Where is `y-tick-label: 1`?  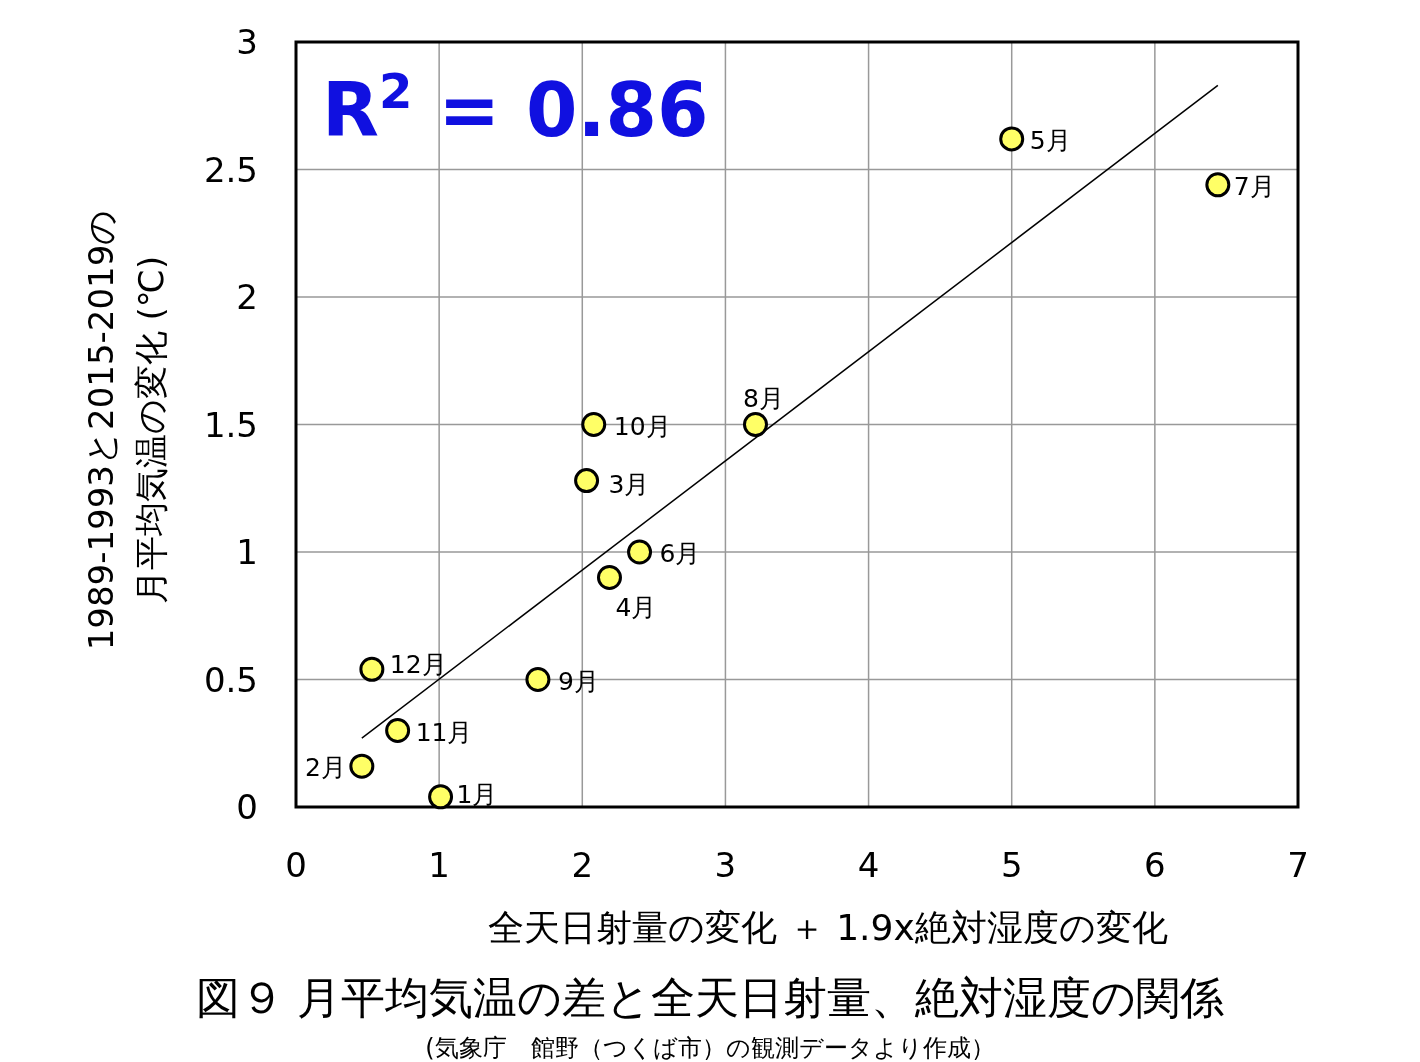
y-tick-label: 1 is located at coordinates (247, 552).